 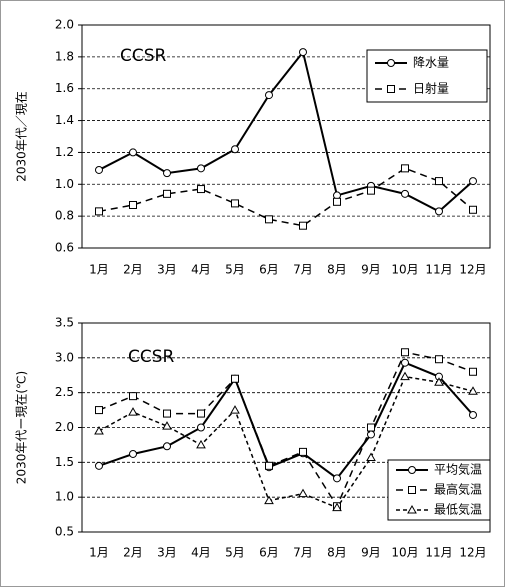 What do you see at coordinates (151, 357) in the screenshot?
I see `annotation: CCSR` at bounding box center [151, 357].